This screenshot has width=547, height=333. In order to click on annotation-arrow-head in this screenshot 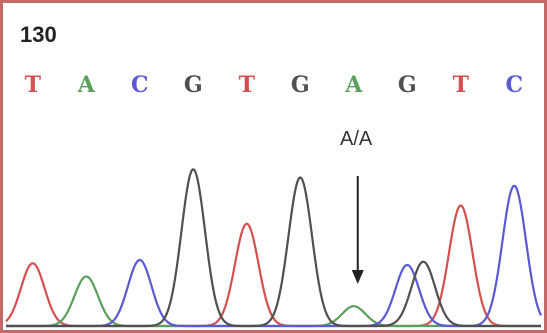, I will do `click(357, 277)`.